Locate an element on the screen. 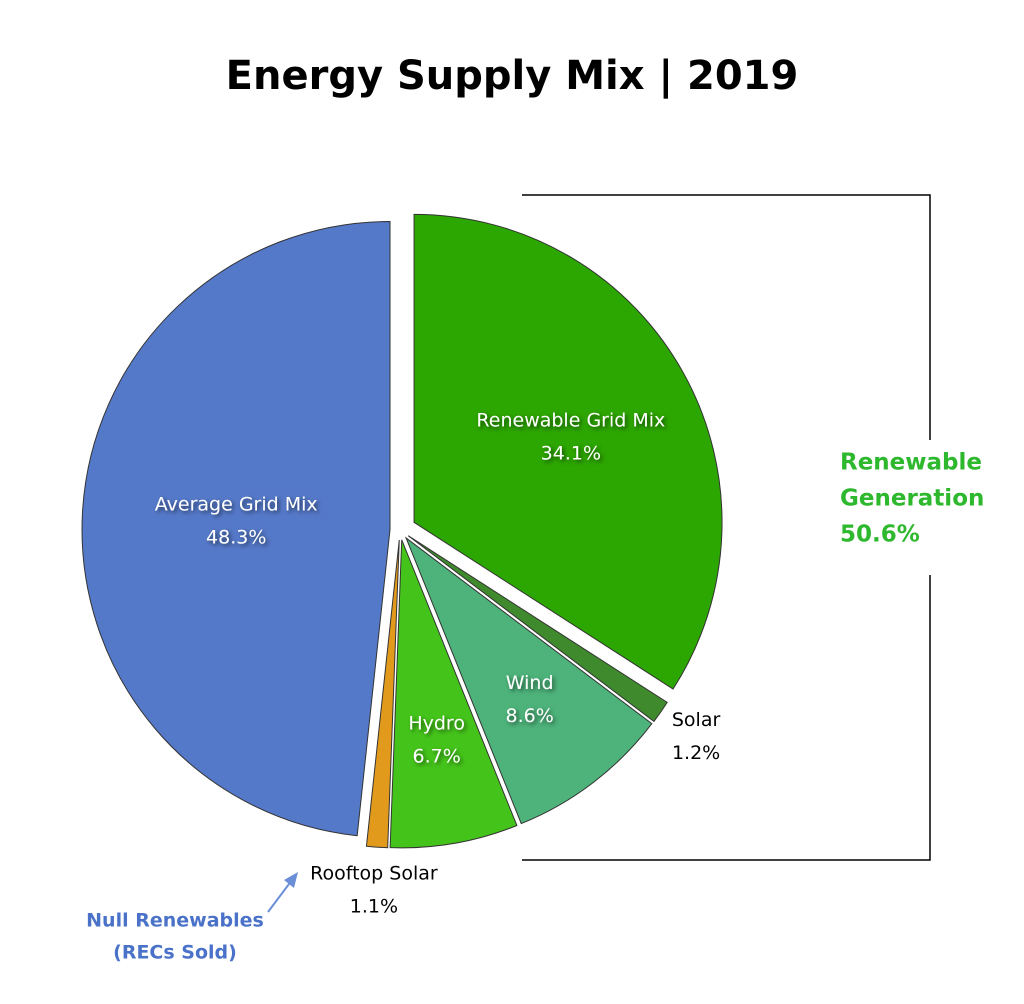 This screenshot has width=1024, height=1004. annotation: Null Renewables is located at coordinates (175, 921).